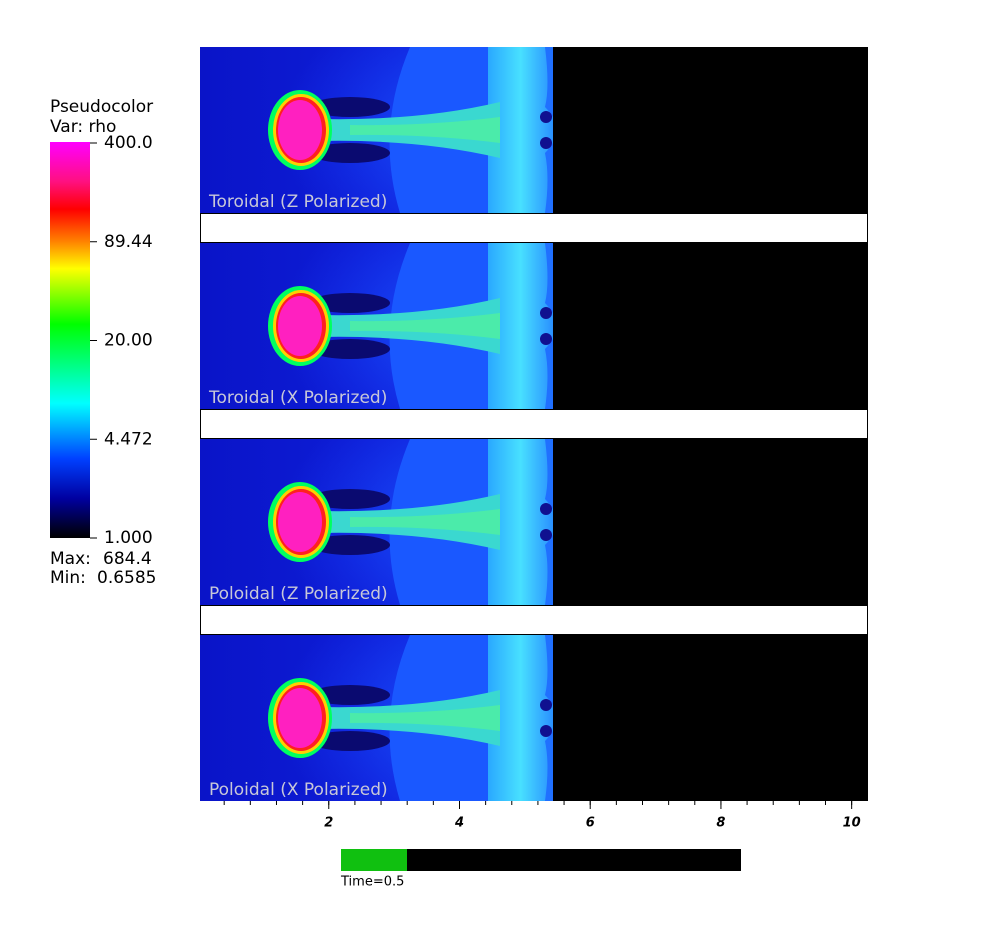  I want to click on panel-label: Poloidal (X Polarized), so click(298, 790).